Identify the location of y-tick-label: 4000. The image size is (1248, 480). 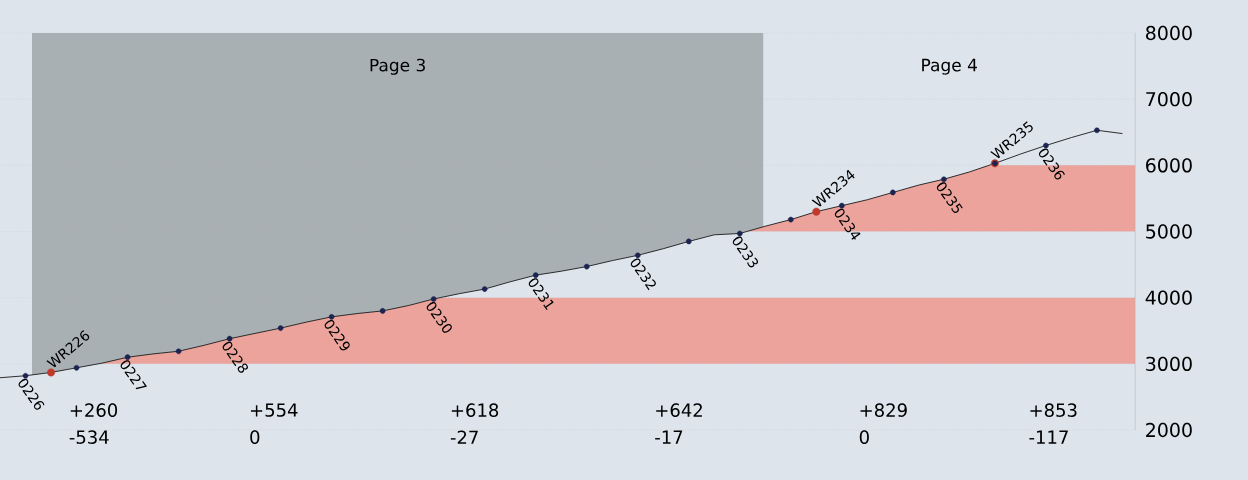
(1168, 297).